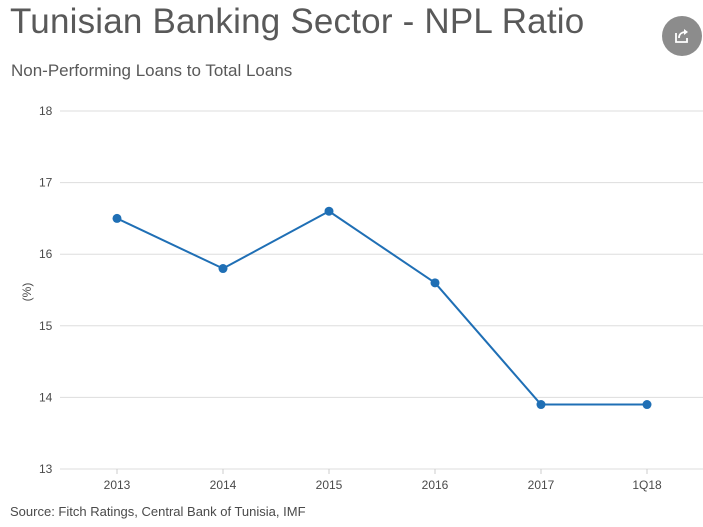 This screenshot has width=703, height=527. Describe the element at coordinates (647, 485) in the screenshot. I see `x-tick-label: 1Q18` at that location.